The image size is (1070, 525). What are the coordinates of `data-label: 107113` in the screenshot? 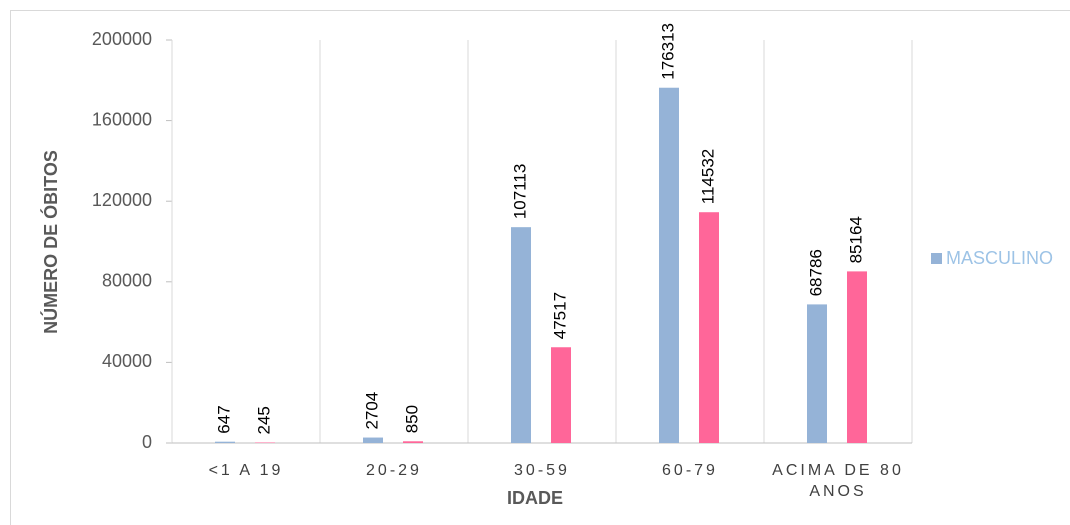 It's located at (519, 191).